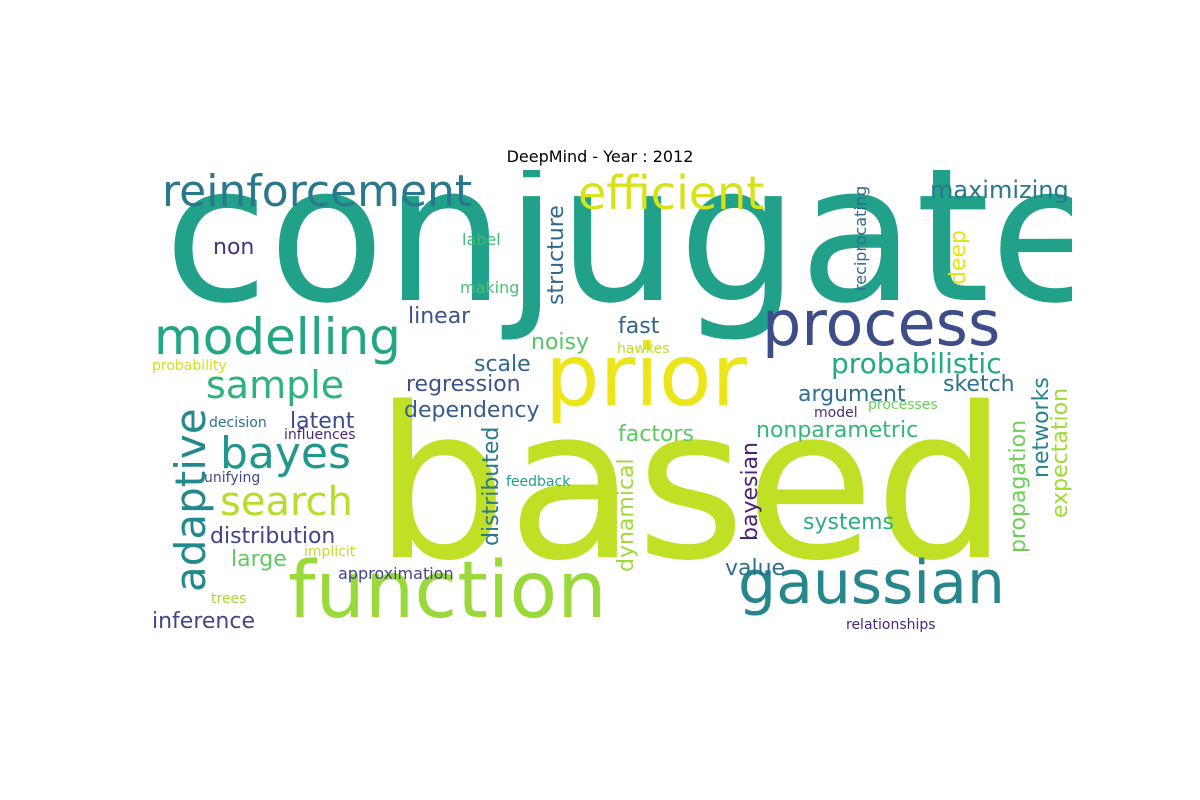 Image resolution: width=1200 pixels, height=800 pixels. Describe the element at coordinates (750, 491) in the screenshot. I see `cloud-word-bayesian: bayesian` at that location.